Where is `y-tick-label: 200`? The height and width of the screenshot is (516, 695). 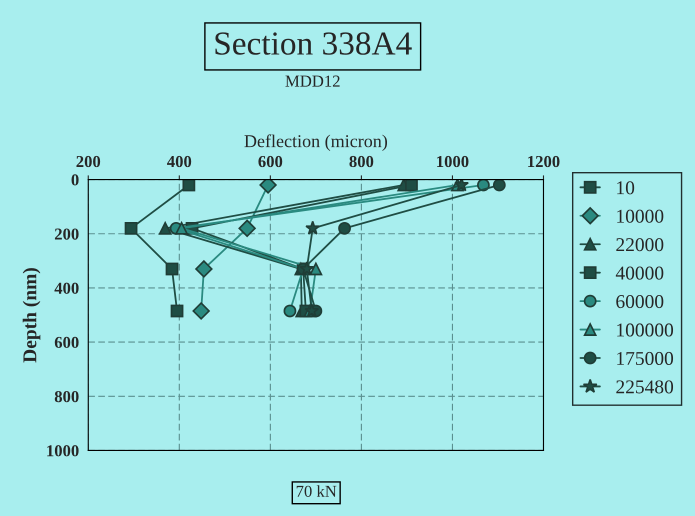
y-tick-label: 200 is located at coordinates (66, 234).